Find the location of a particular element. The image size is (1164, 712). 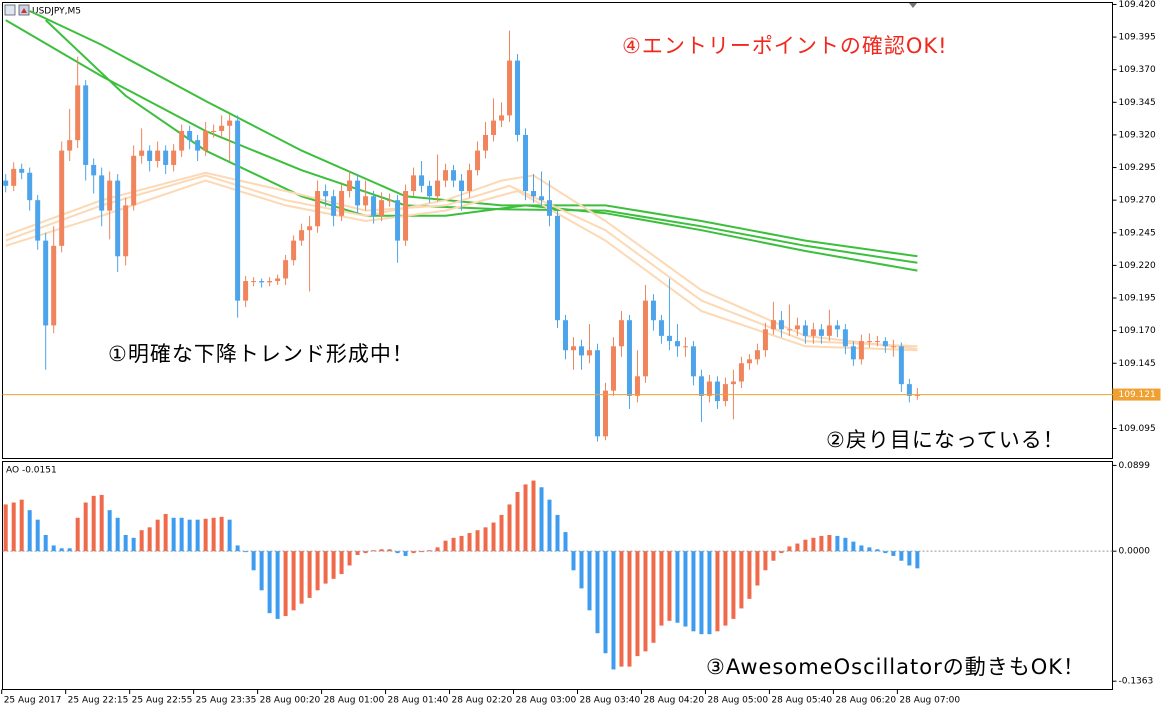

y-tick-label: 109.420 is located at coordinates (1137, 5).